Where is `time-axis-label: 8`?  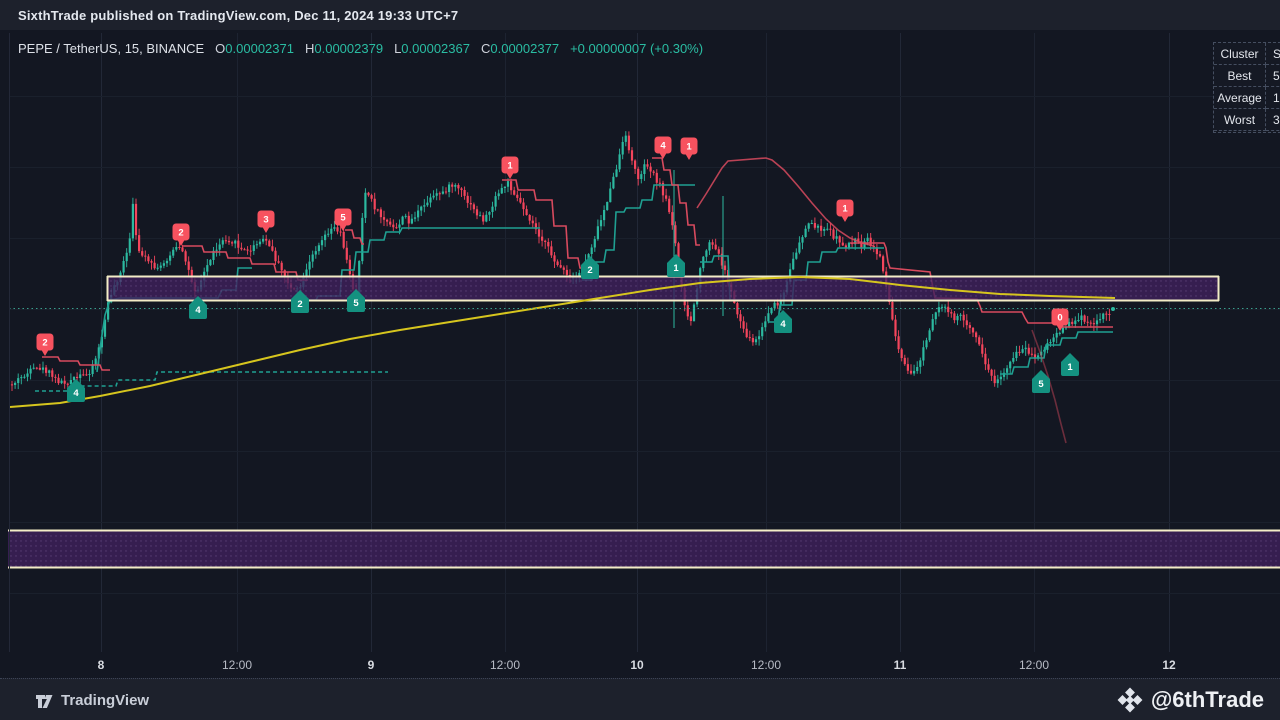
time-axis-label: 8 is located at coordinates (101, 665).